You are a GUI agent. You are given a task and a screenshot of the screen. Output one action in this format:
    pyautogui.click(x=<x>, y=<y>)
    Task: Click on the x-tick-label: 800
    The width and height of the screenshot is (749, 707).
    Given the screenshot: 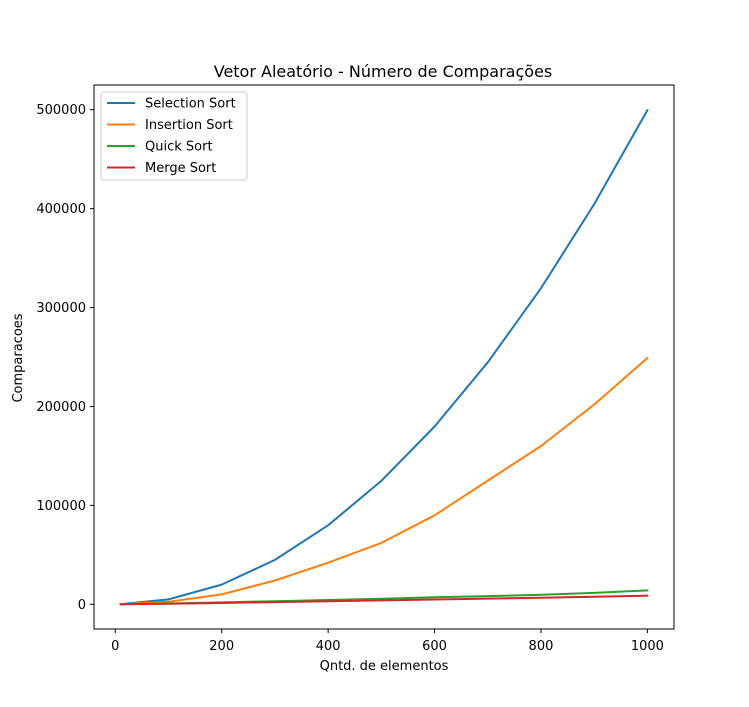 What is the action you would take?
    pyautogui.click(x=541, y=646)
    